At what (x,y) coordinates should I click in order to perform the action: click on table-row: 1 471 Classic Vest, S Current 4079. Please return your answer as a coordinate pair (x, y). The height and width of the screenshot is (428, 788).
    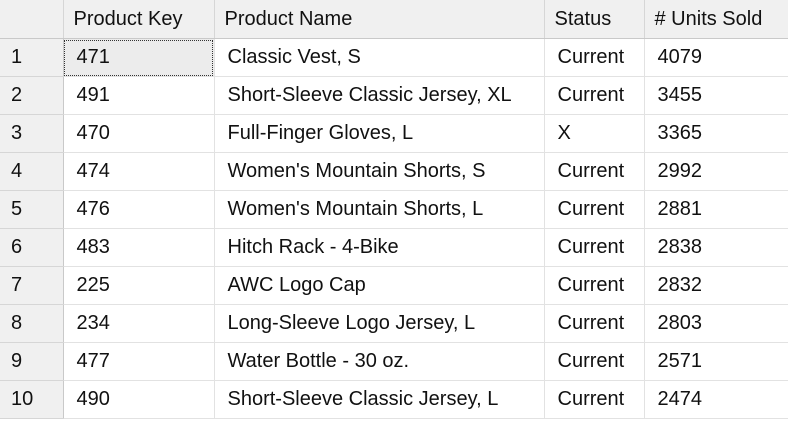
    Looking at the image, I should click on (394, 57).